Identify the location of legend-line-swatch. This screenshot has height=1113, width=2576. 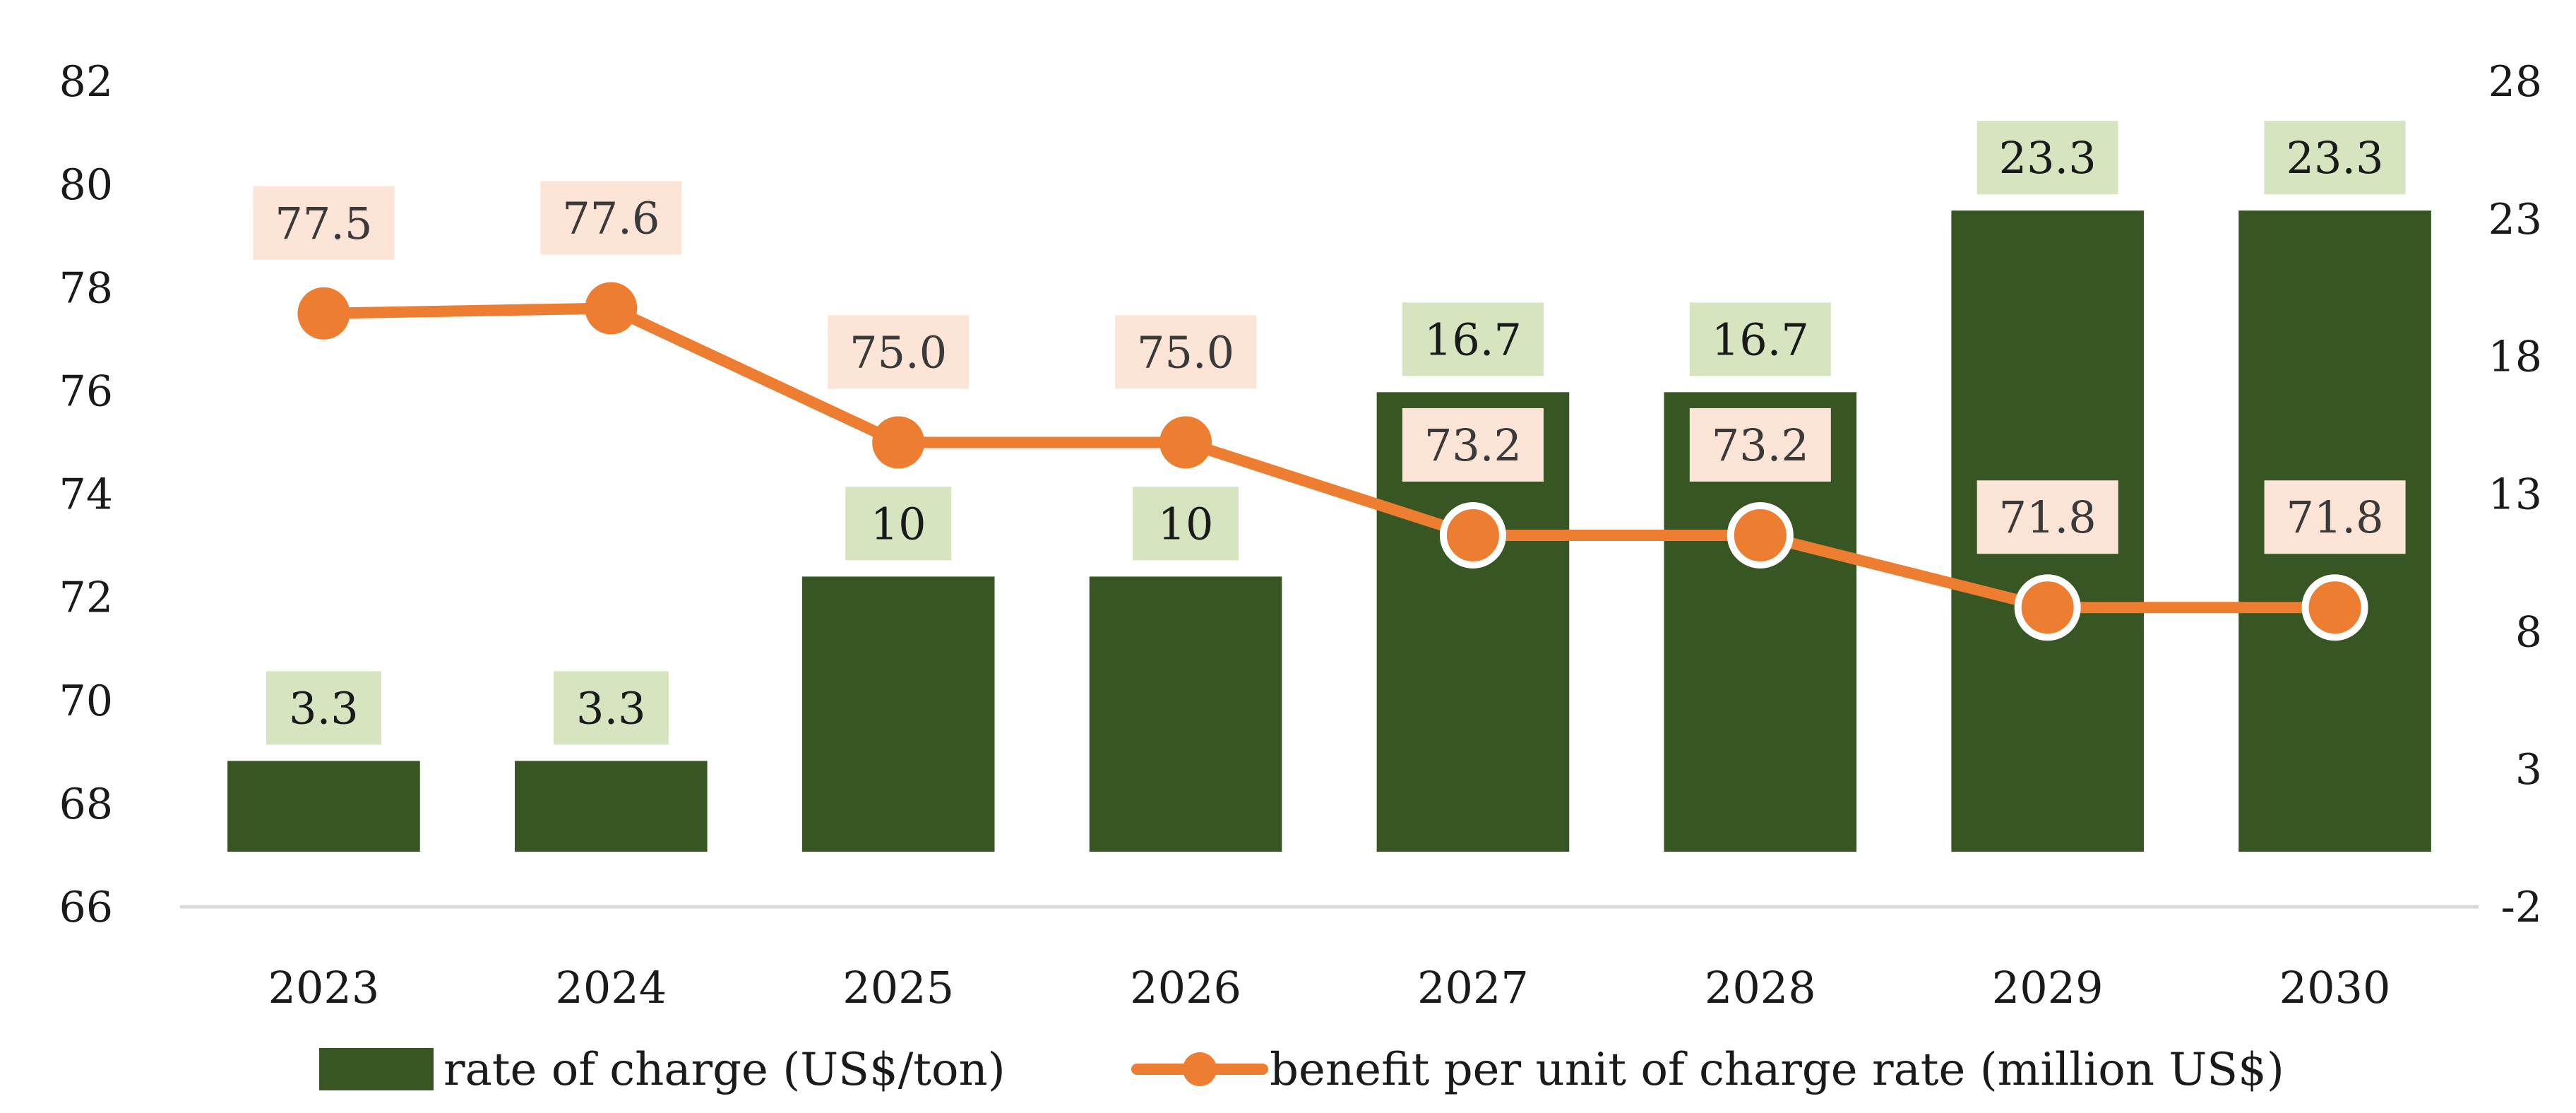
(1199, 1069).